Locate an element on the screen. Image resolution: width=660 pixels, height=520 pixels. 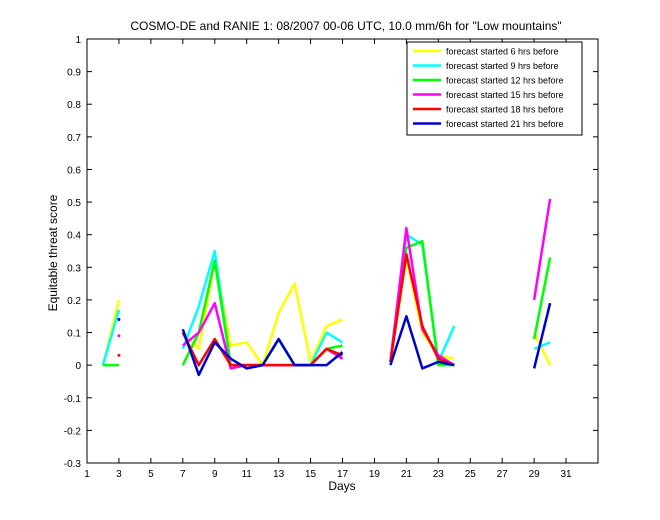
y-tick-label: 0.9 is located at coordinates (74, 73).